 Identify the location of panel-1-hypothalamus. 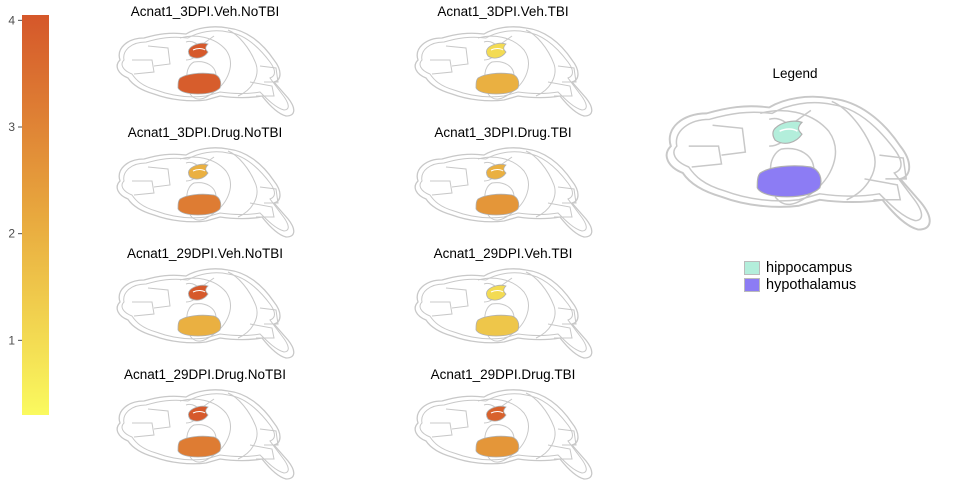
(497, 83).